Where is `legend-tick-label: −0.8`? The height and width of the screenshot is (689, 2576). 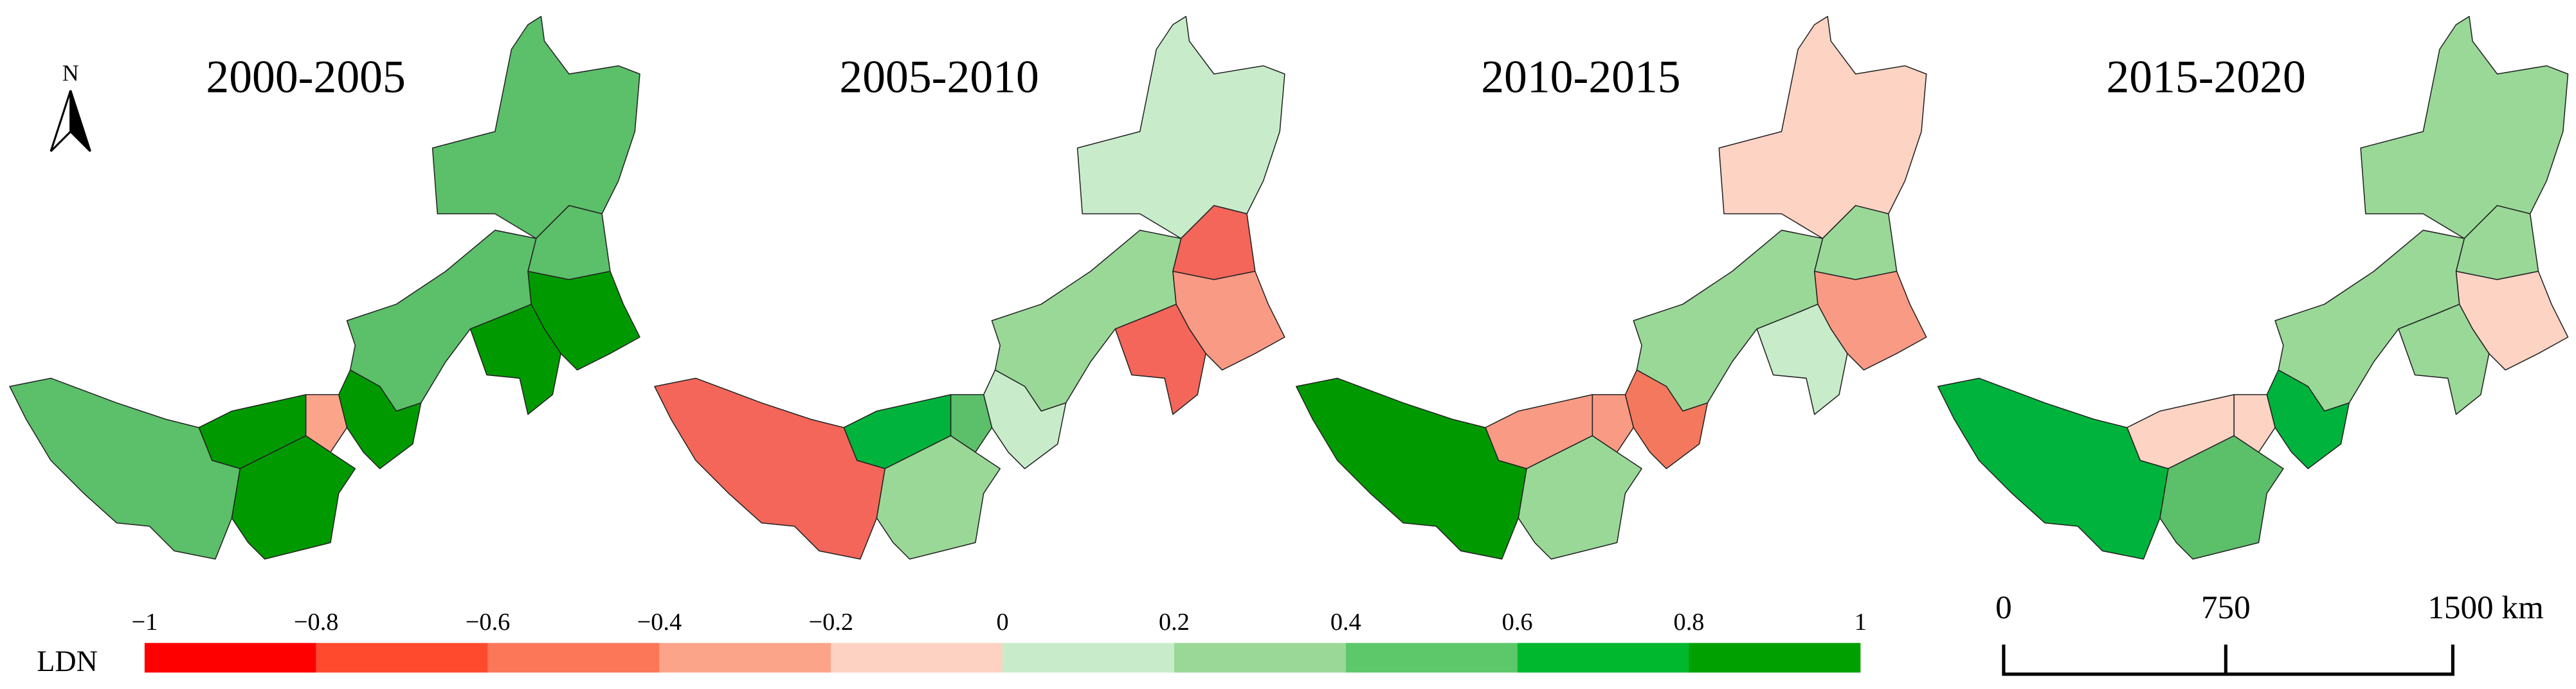 legend-tick-label: −0.8 is located at coordinates (316, 622).